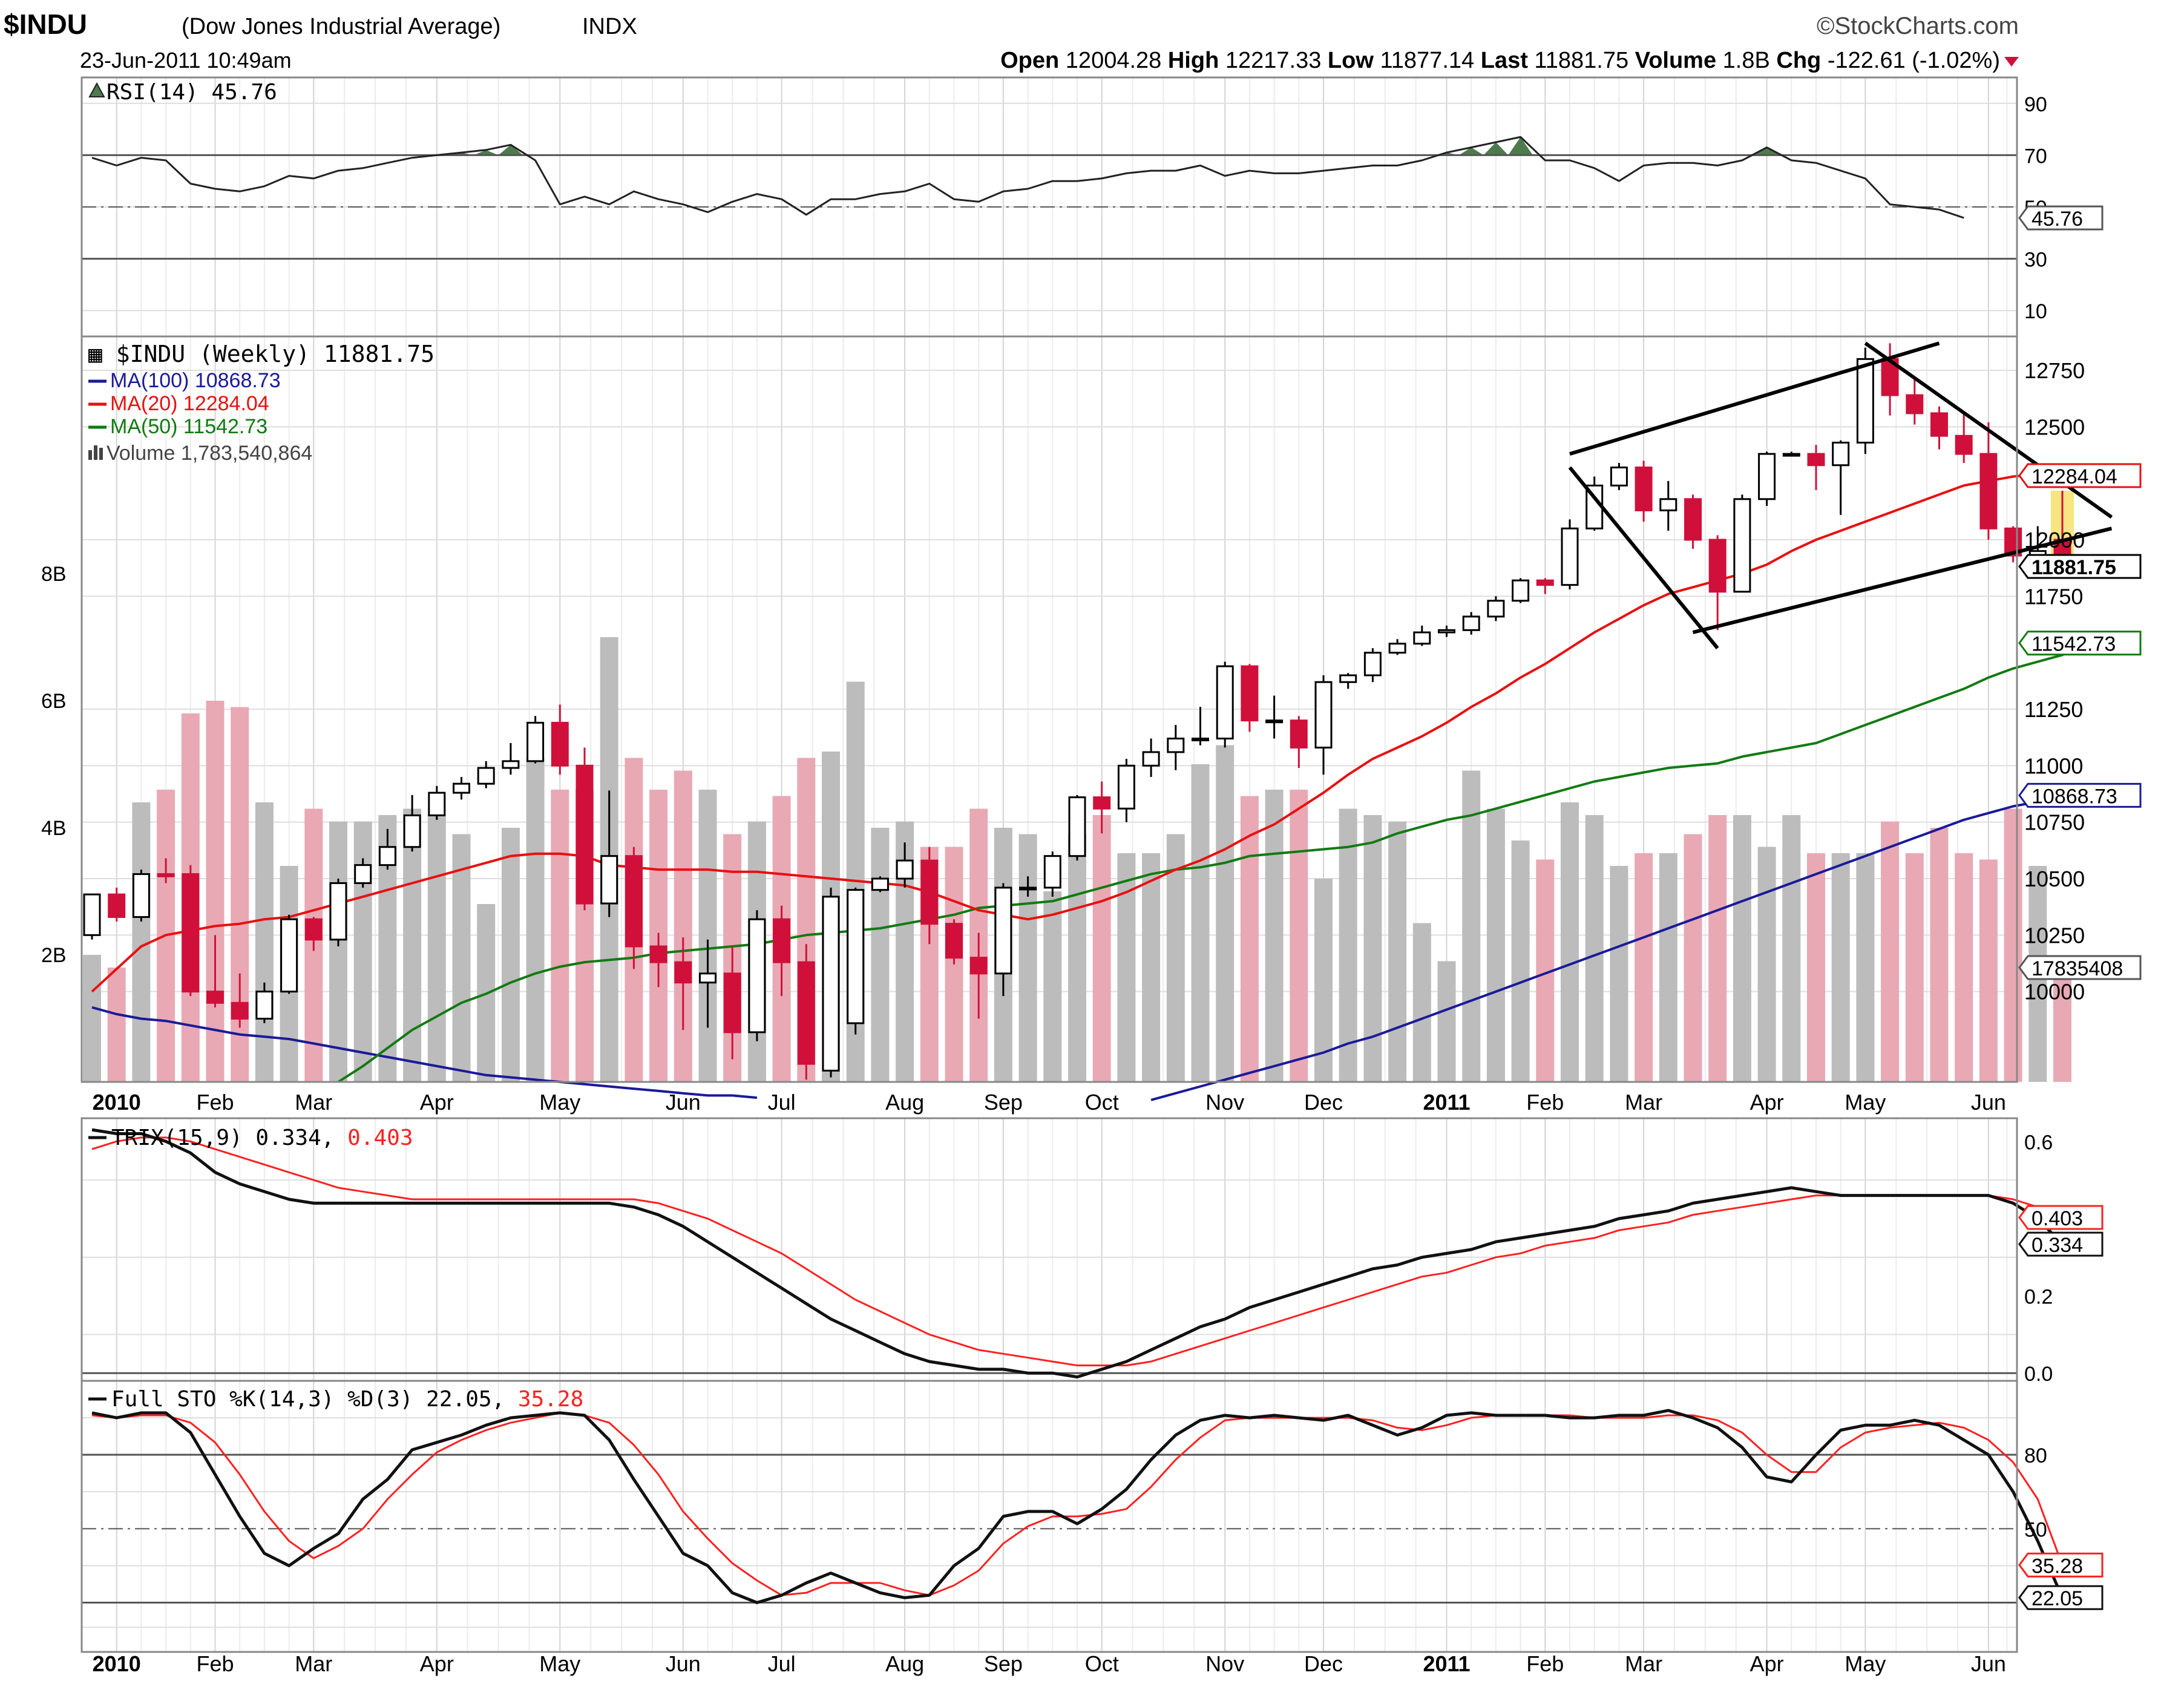 This screenshot has width=2184, height=1684. I want to click on sto-x-tick-label: 2011, so click(1446, 1663).